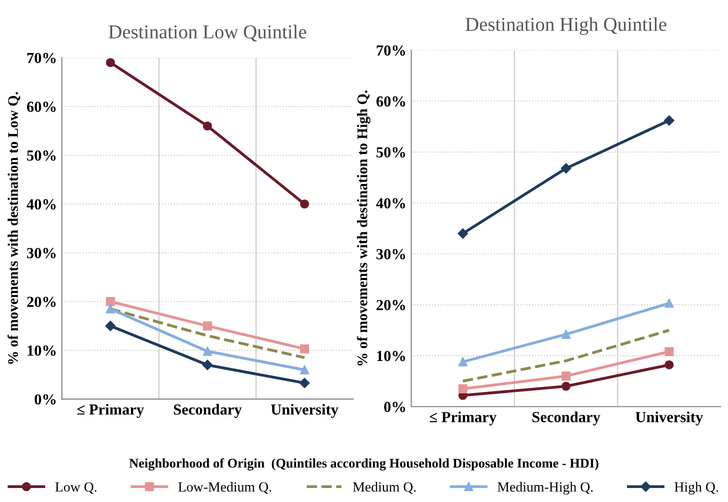  Describe the element at coordinates (207, 33) in the screenshot. I see `chart-title: Destination Low Quintile` at that location.